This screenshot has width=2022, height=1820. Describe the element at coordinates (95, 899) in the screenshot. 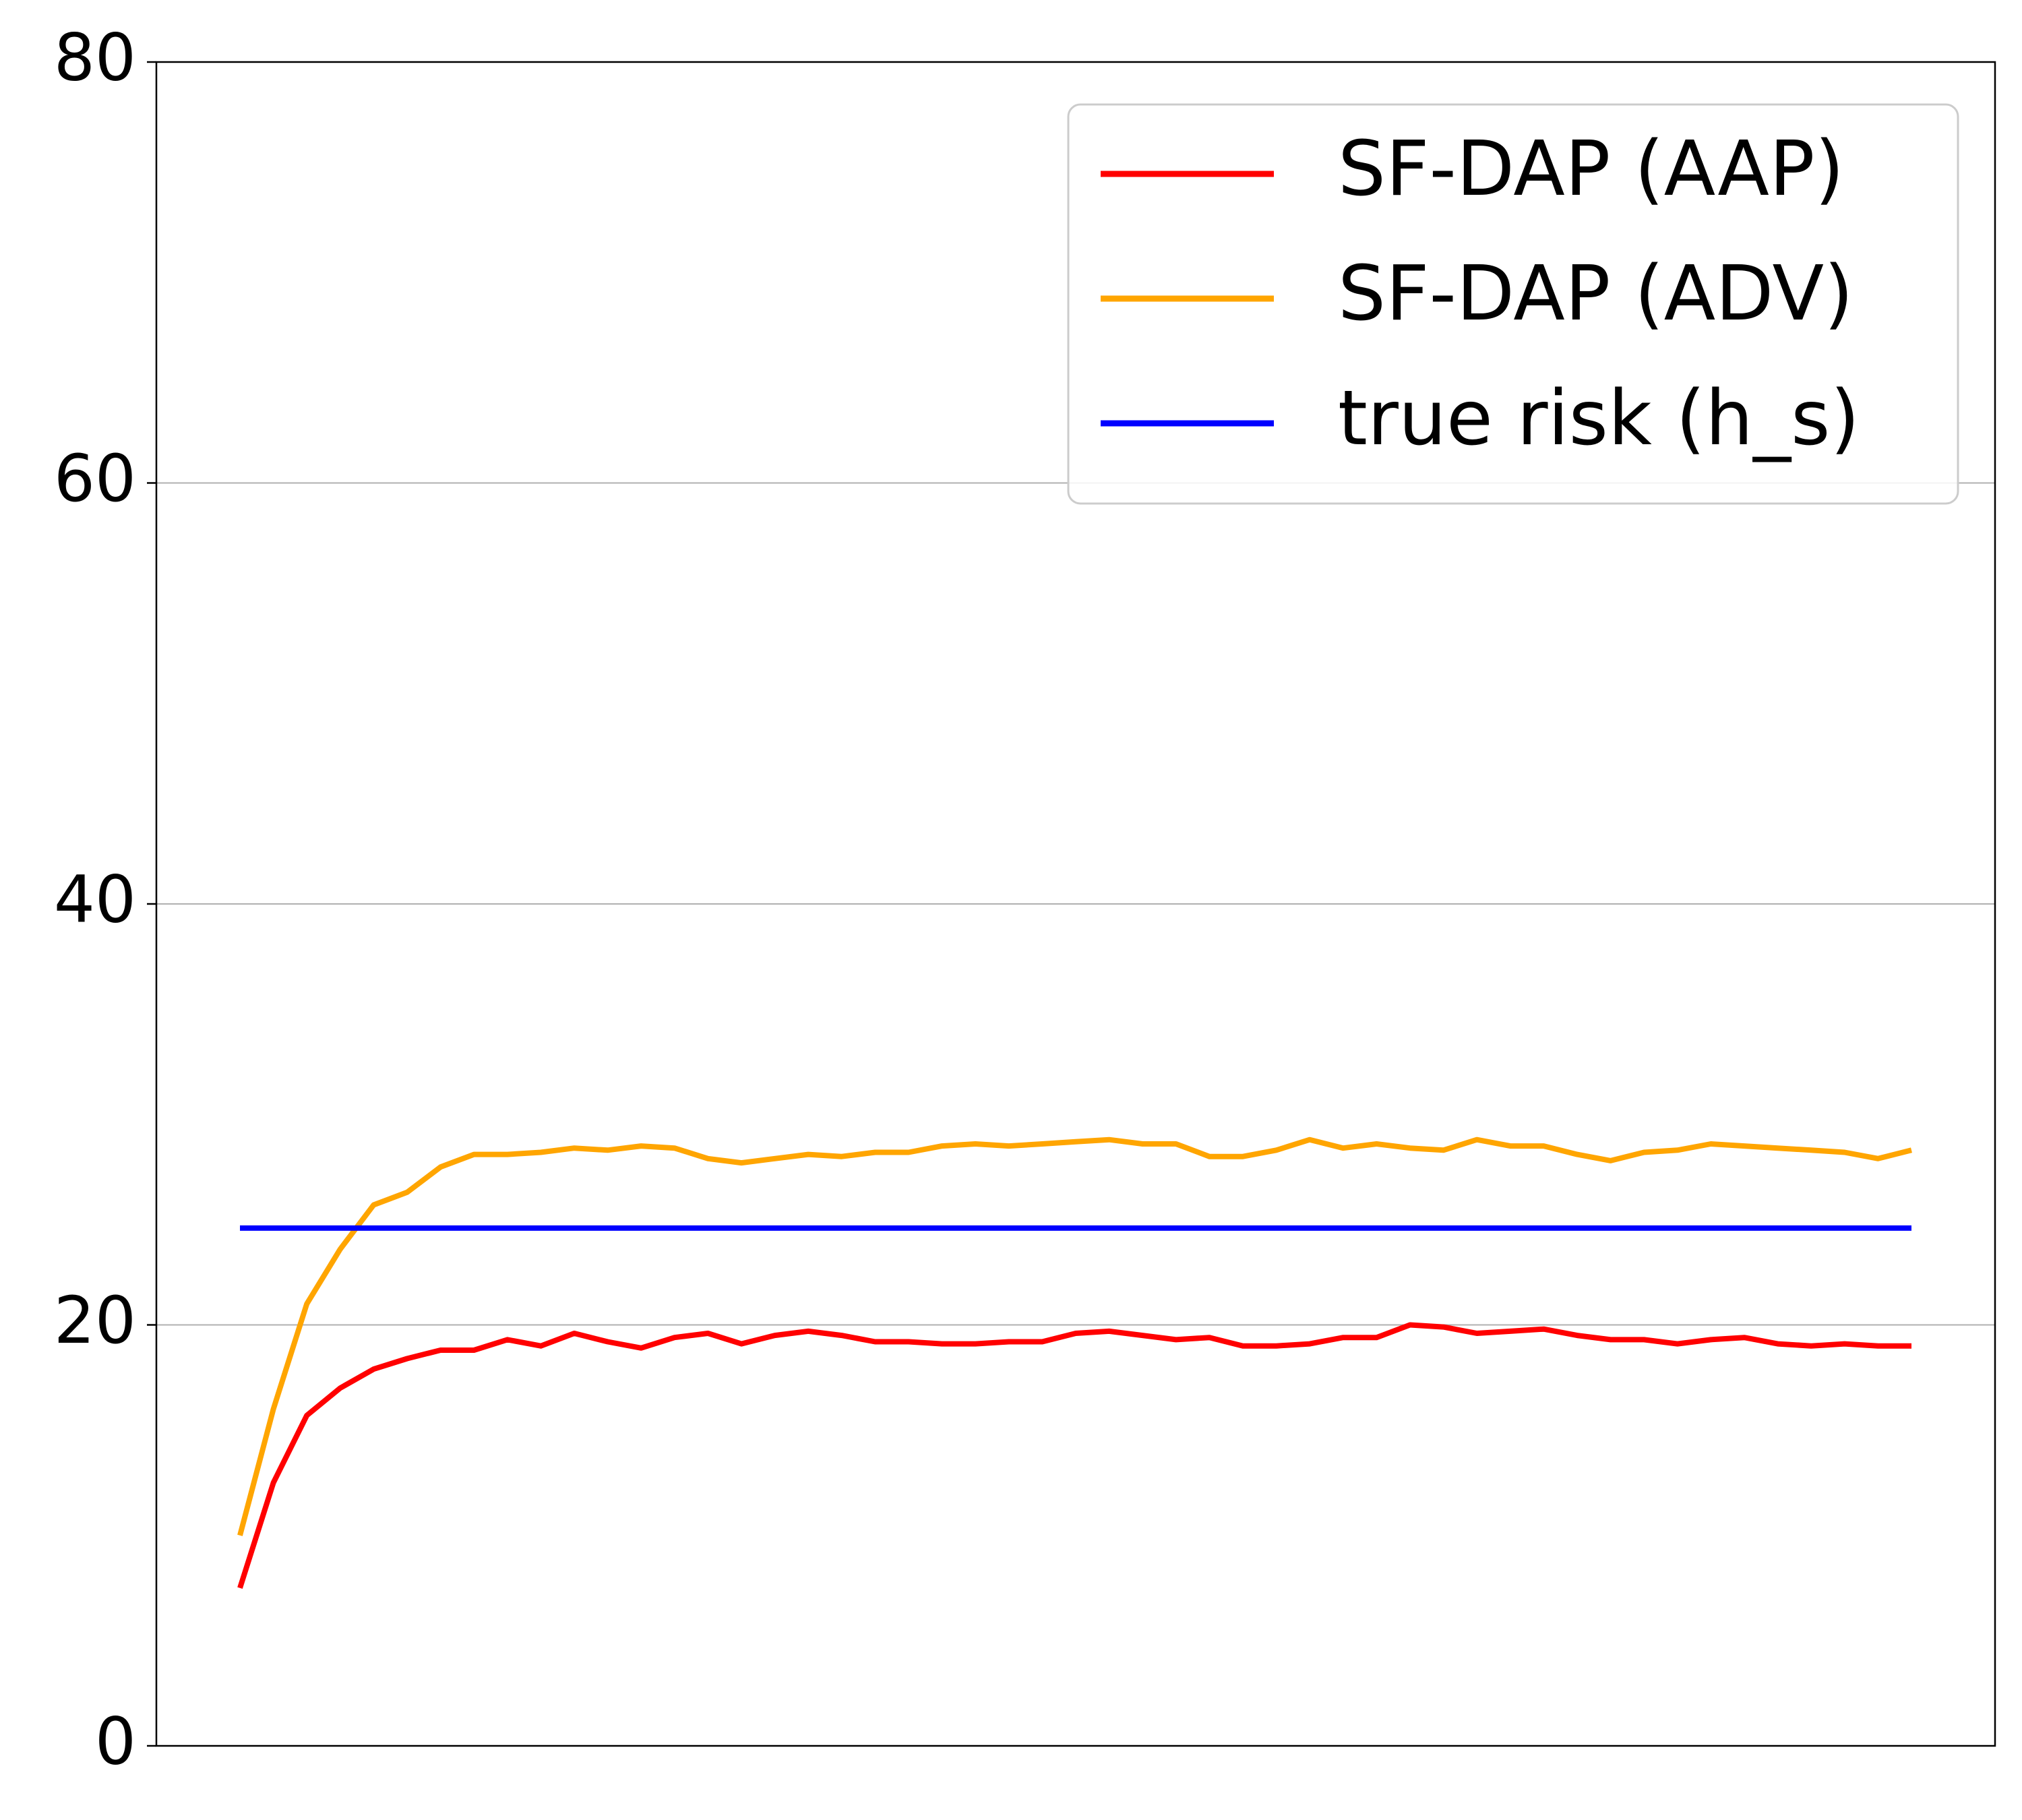

I see `y-tick-label-40: 40` at that location.